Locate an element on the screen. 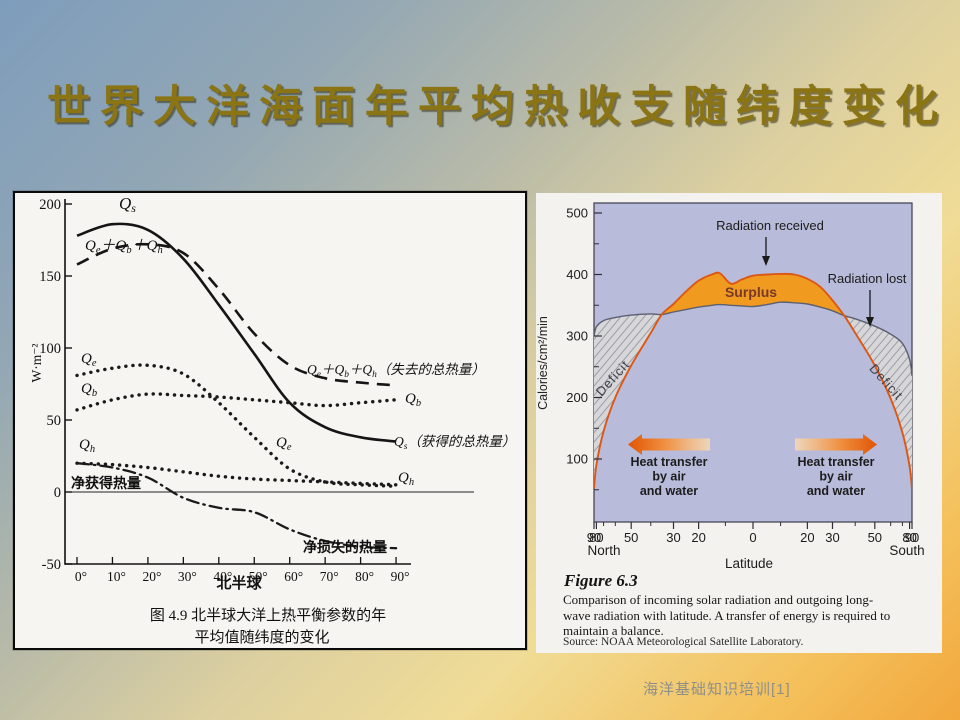 The image size is (960, 720). slide-footer: 海洋基础知识培训[1] is located at coordinates (717, 689).